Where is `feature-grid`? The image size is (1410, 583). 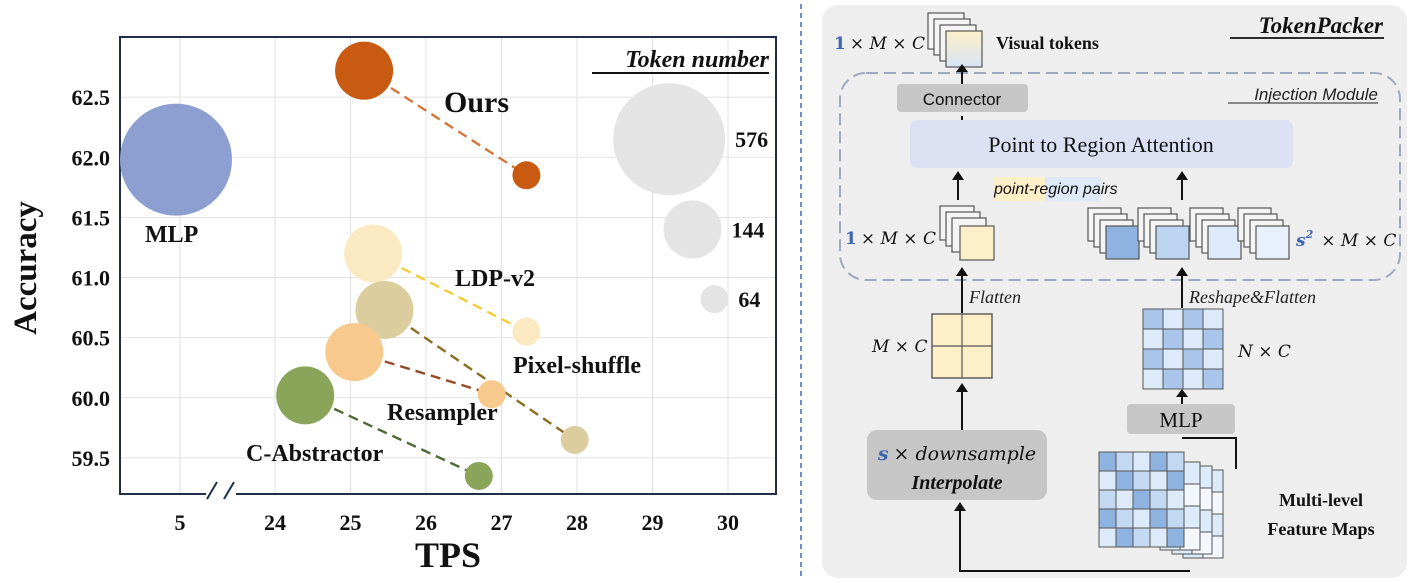
feature-grid is located at coordinates (1183, 349).